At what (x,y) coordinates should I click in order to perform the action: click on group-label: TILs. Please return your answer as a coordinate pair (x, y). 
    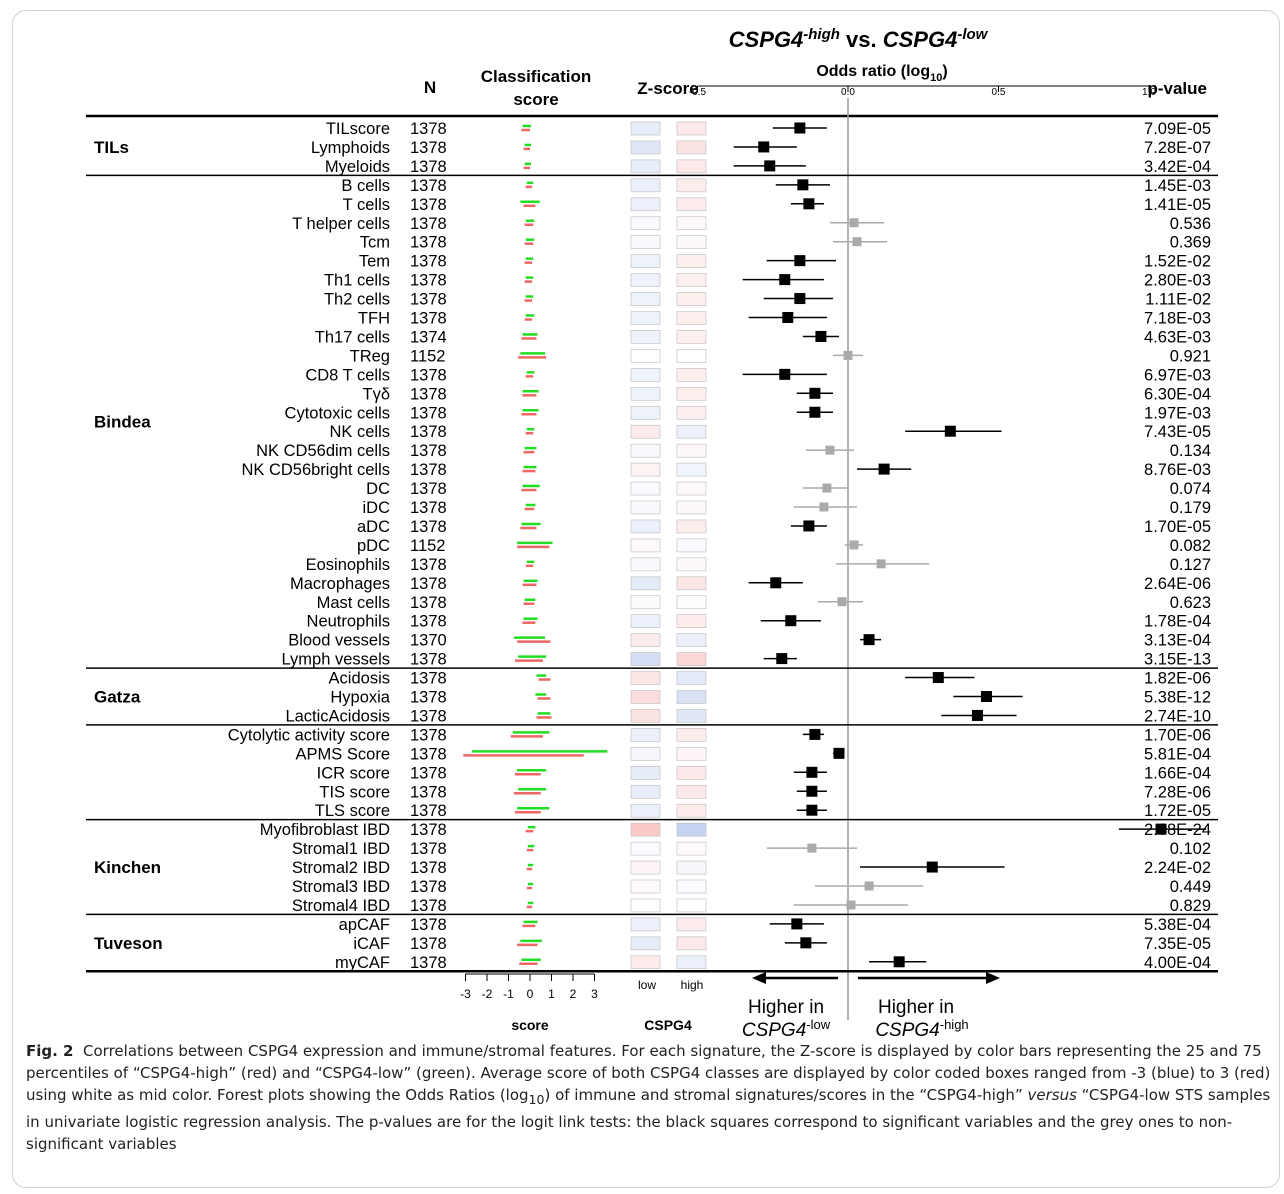
    Looking at the image, I should click on (111, 147).